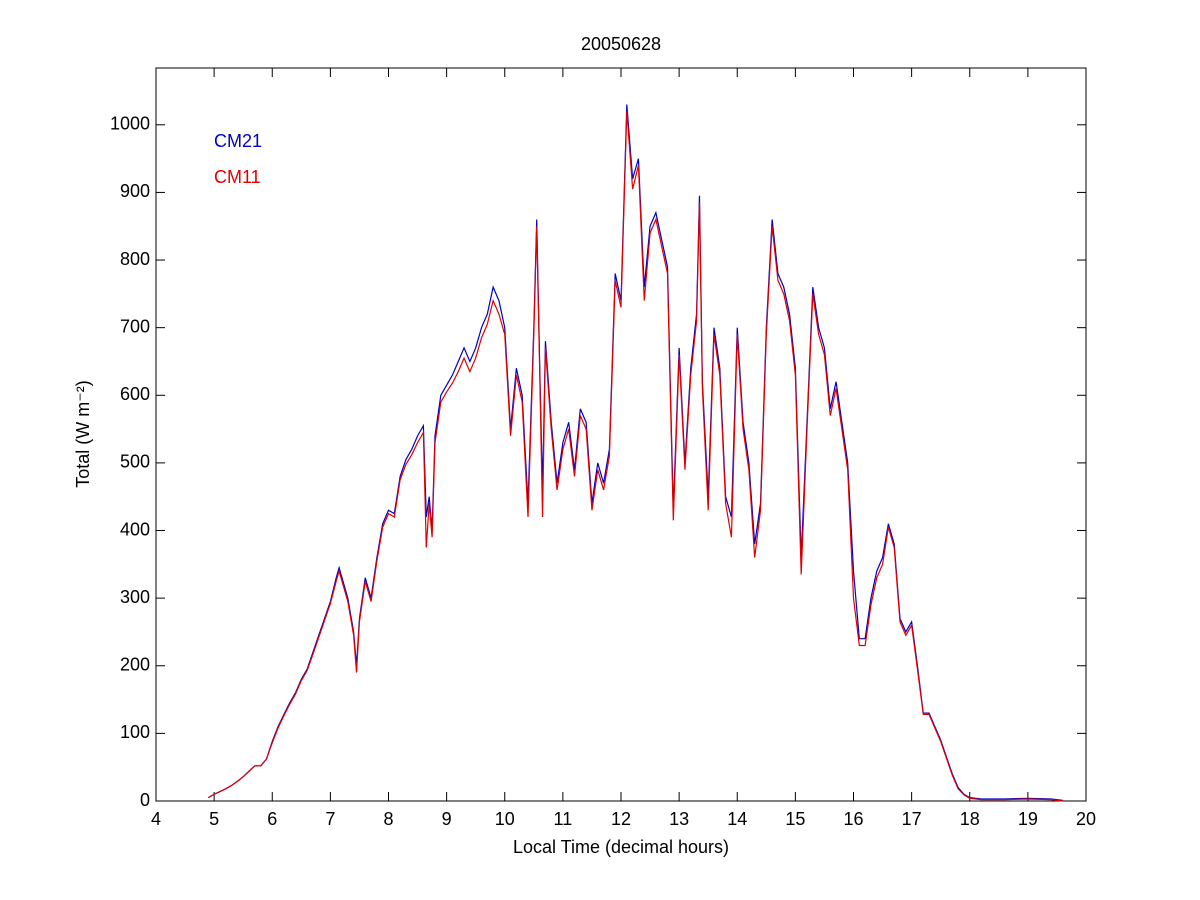 Image resolution: width=1200 pixels, height=900 pixels. Describe the element at coordinates (135, 259) in the screenshot. I see `y-tick-label: 800` at that location.